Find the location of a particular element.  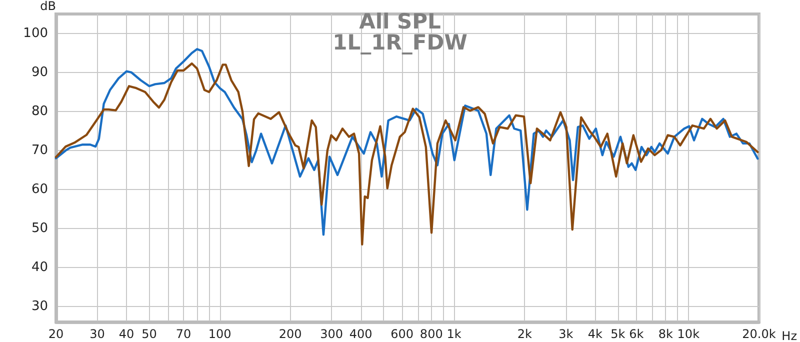

x-tick-label: 1k is located at coordinates (454, 334).